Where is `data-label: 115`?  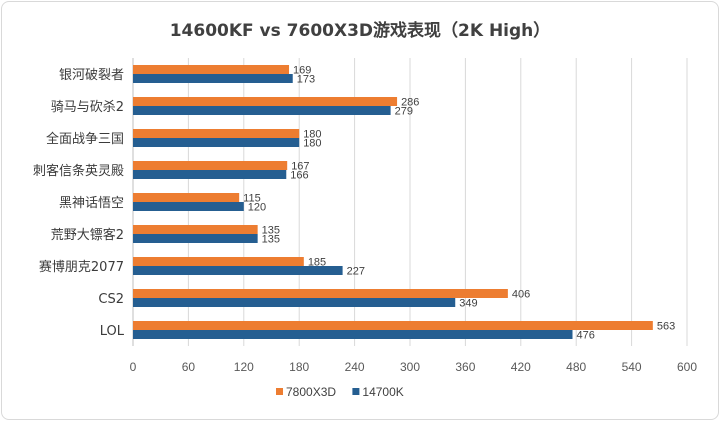
data-label: 115 is located at coordinates (252, 199).